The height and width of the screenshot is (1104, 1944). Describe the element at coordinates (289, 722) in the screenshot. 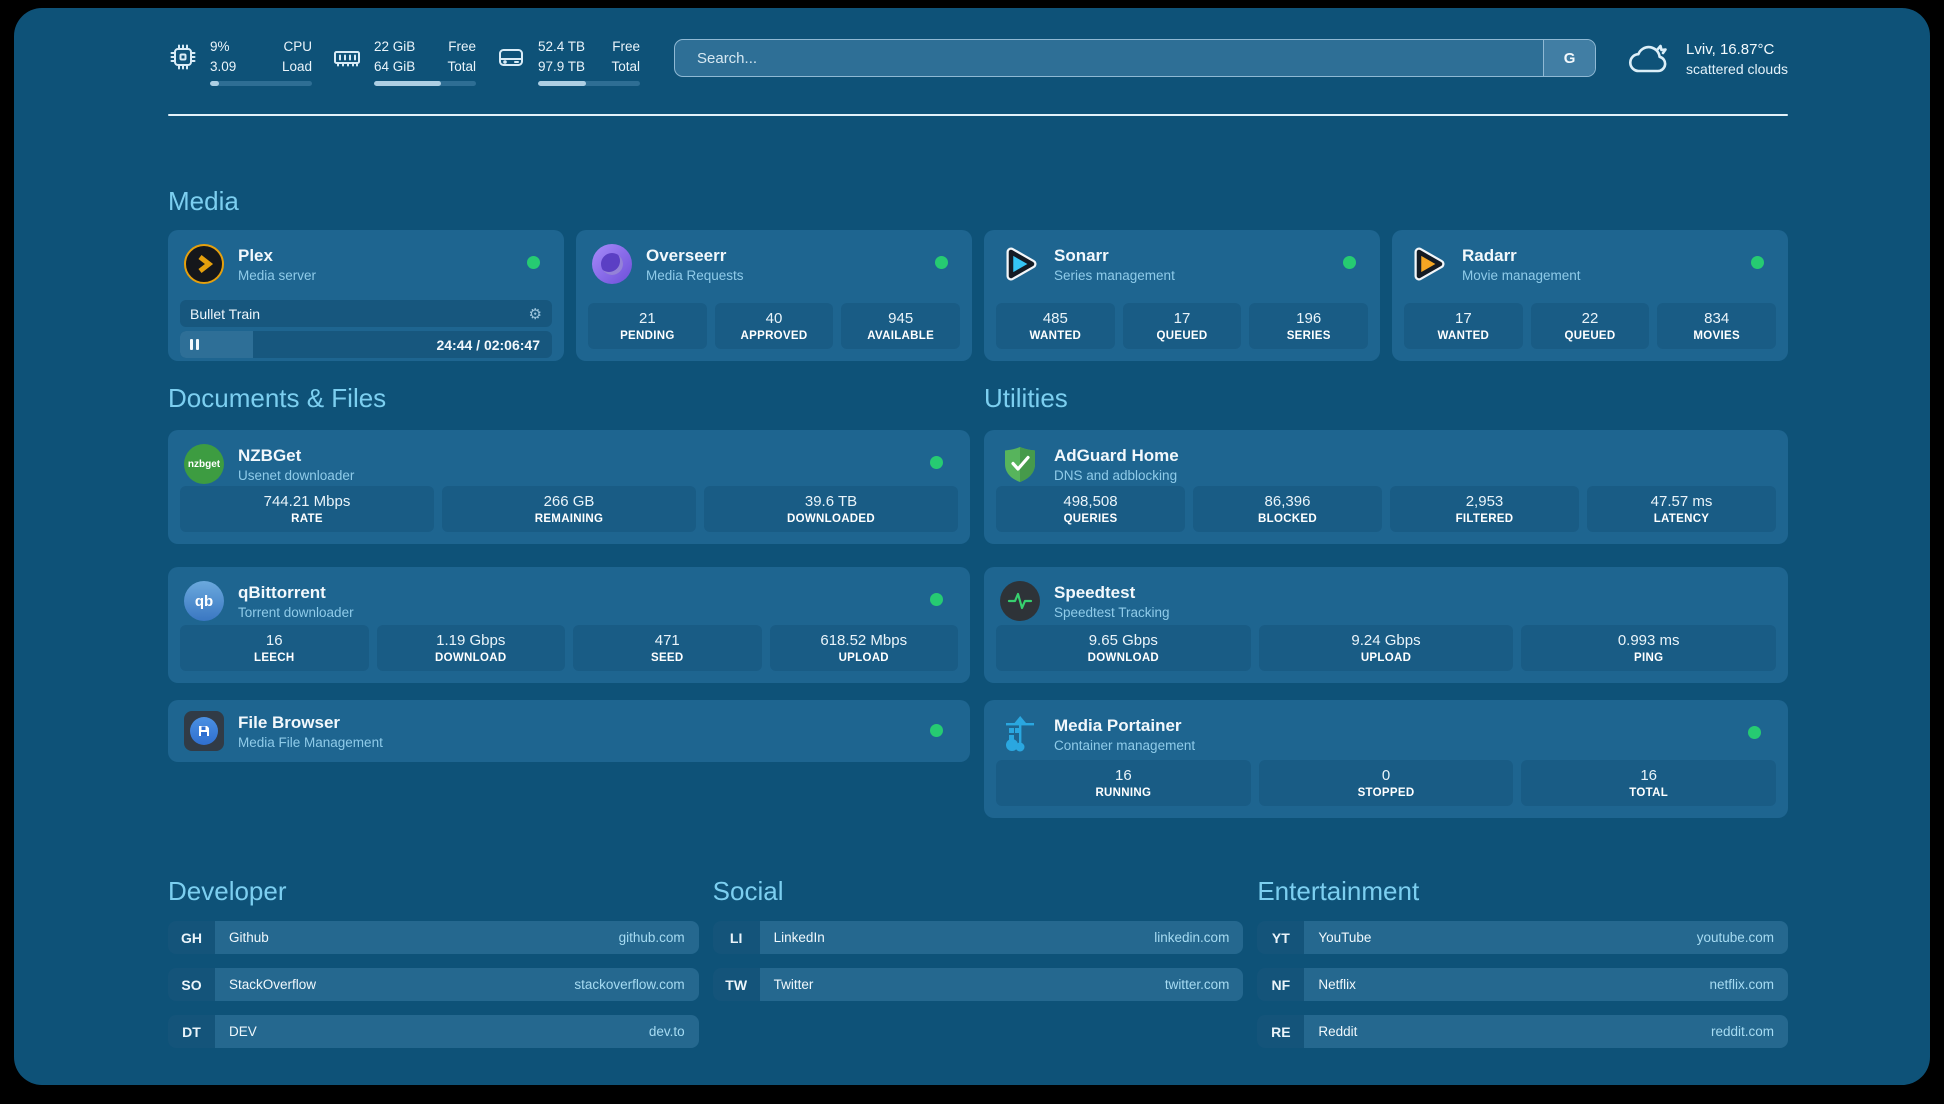

I see `filebrowser-title: File Browser` at that location.